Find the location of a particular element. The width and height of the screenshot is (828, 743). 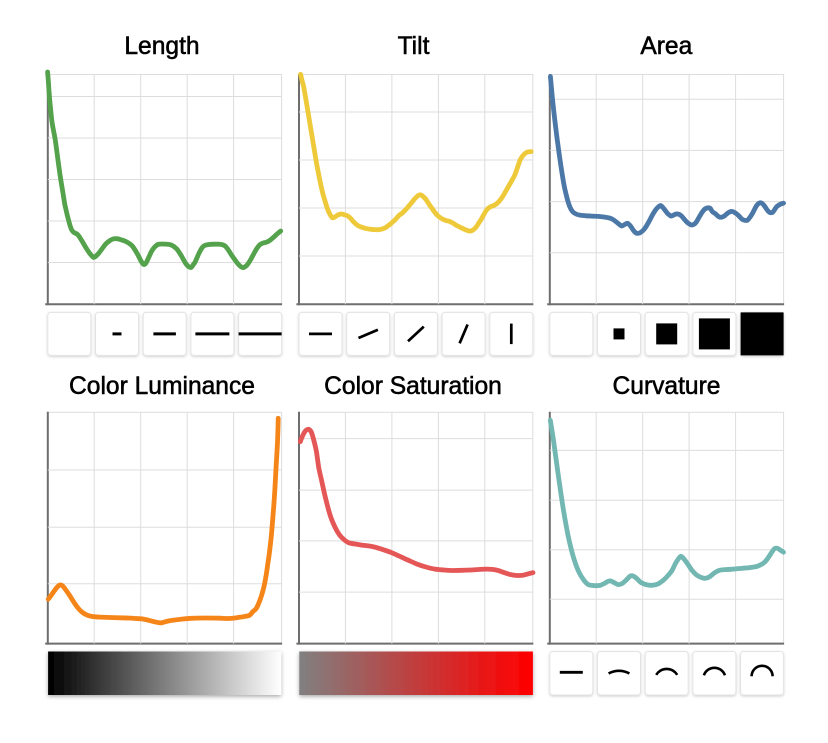

svg-text: Curvature is located at coordinates (667, 386).